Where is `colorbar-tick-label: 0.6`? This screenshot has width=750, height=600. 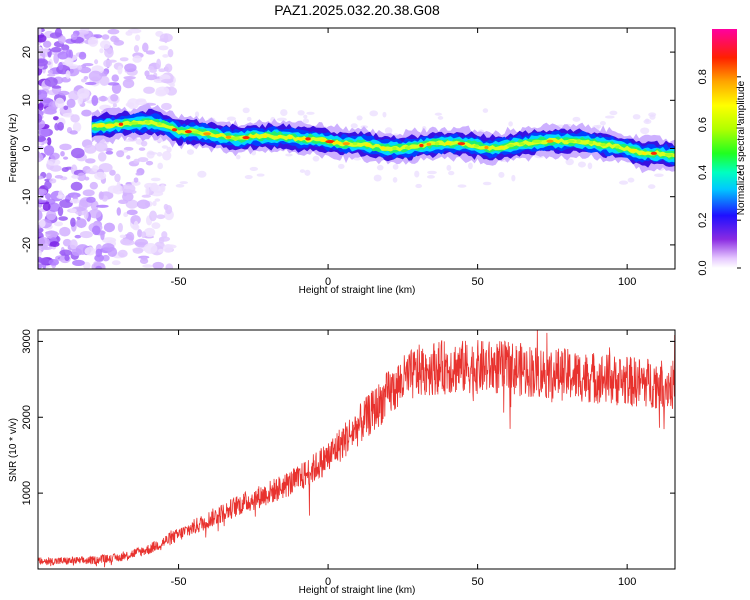 colorbar-tick-label: 0.6 is located at coordinates (703, 124).